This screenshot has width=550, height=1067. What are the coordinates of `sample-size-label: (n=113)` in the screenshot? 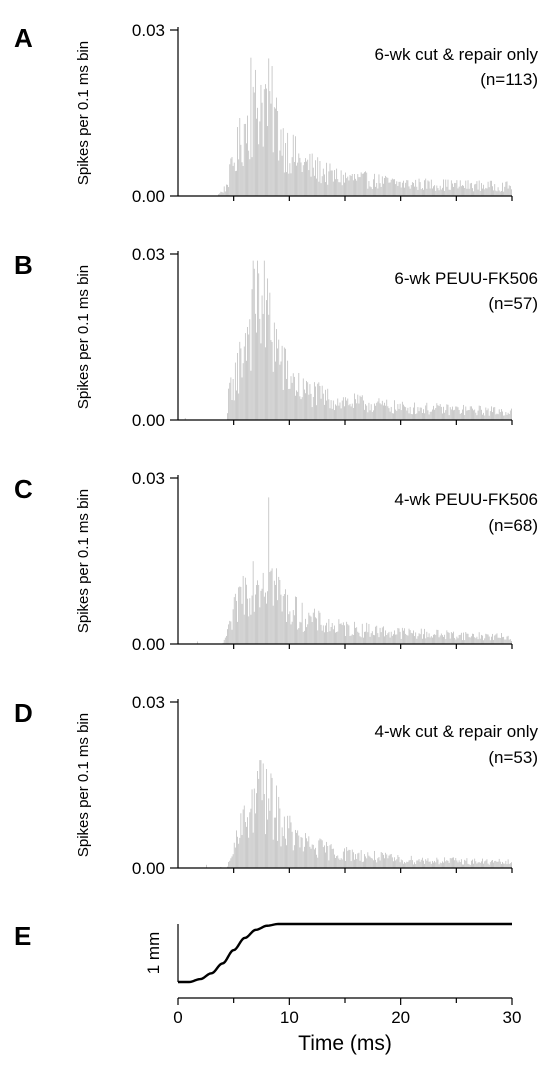 It's located at (509, 79).